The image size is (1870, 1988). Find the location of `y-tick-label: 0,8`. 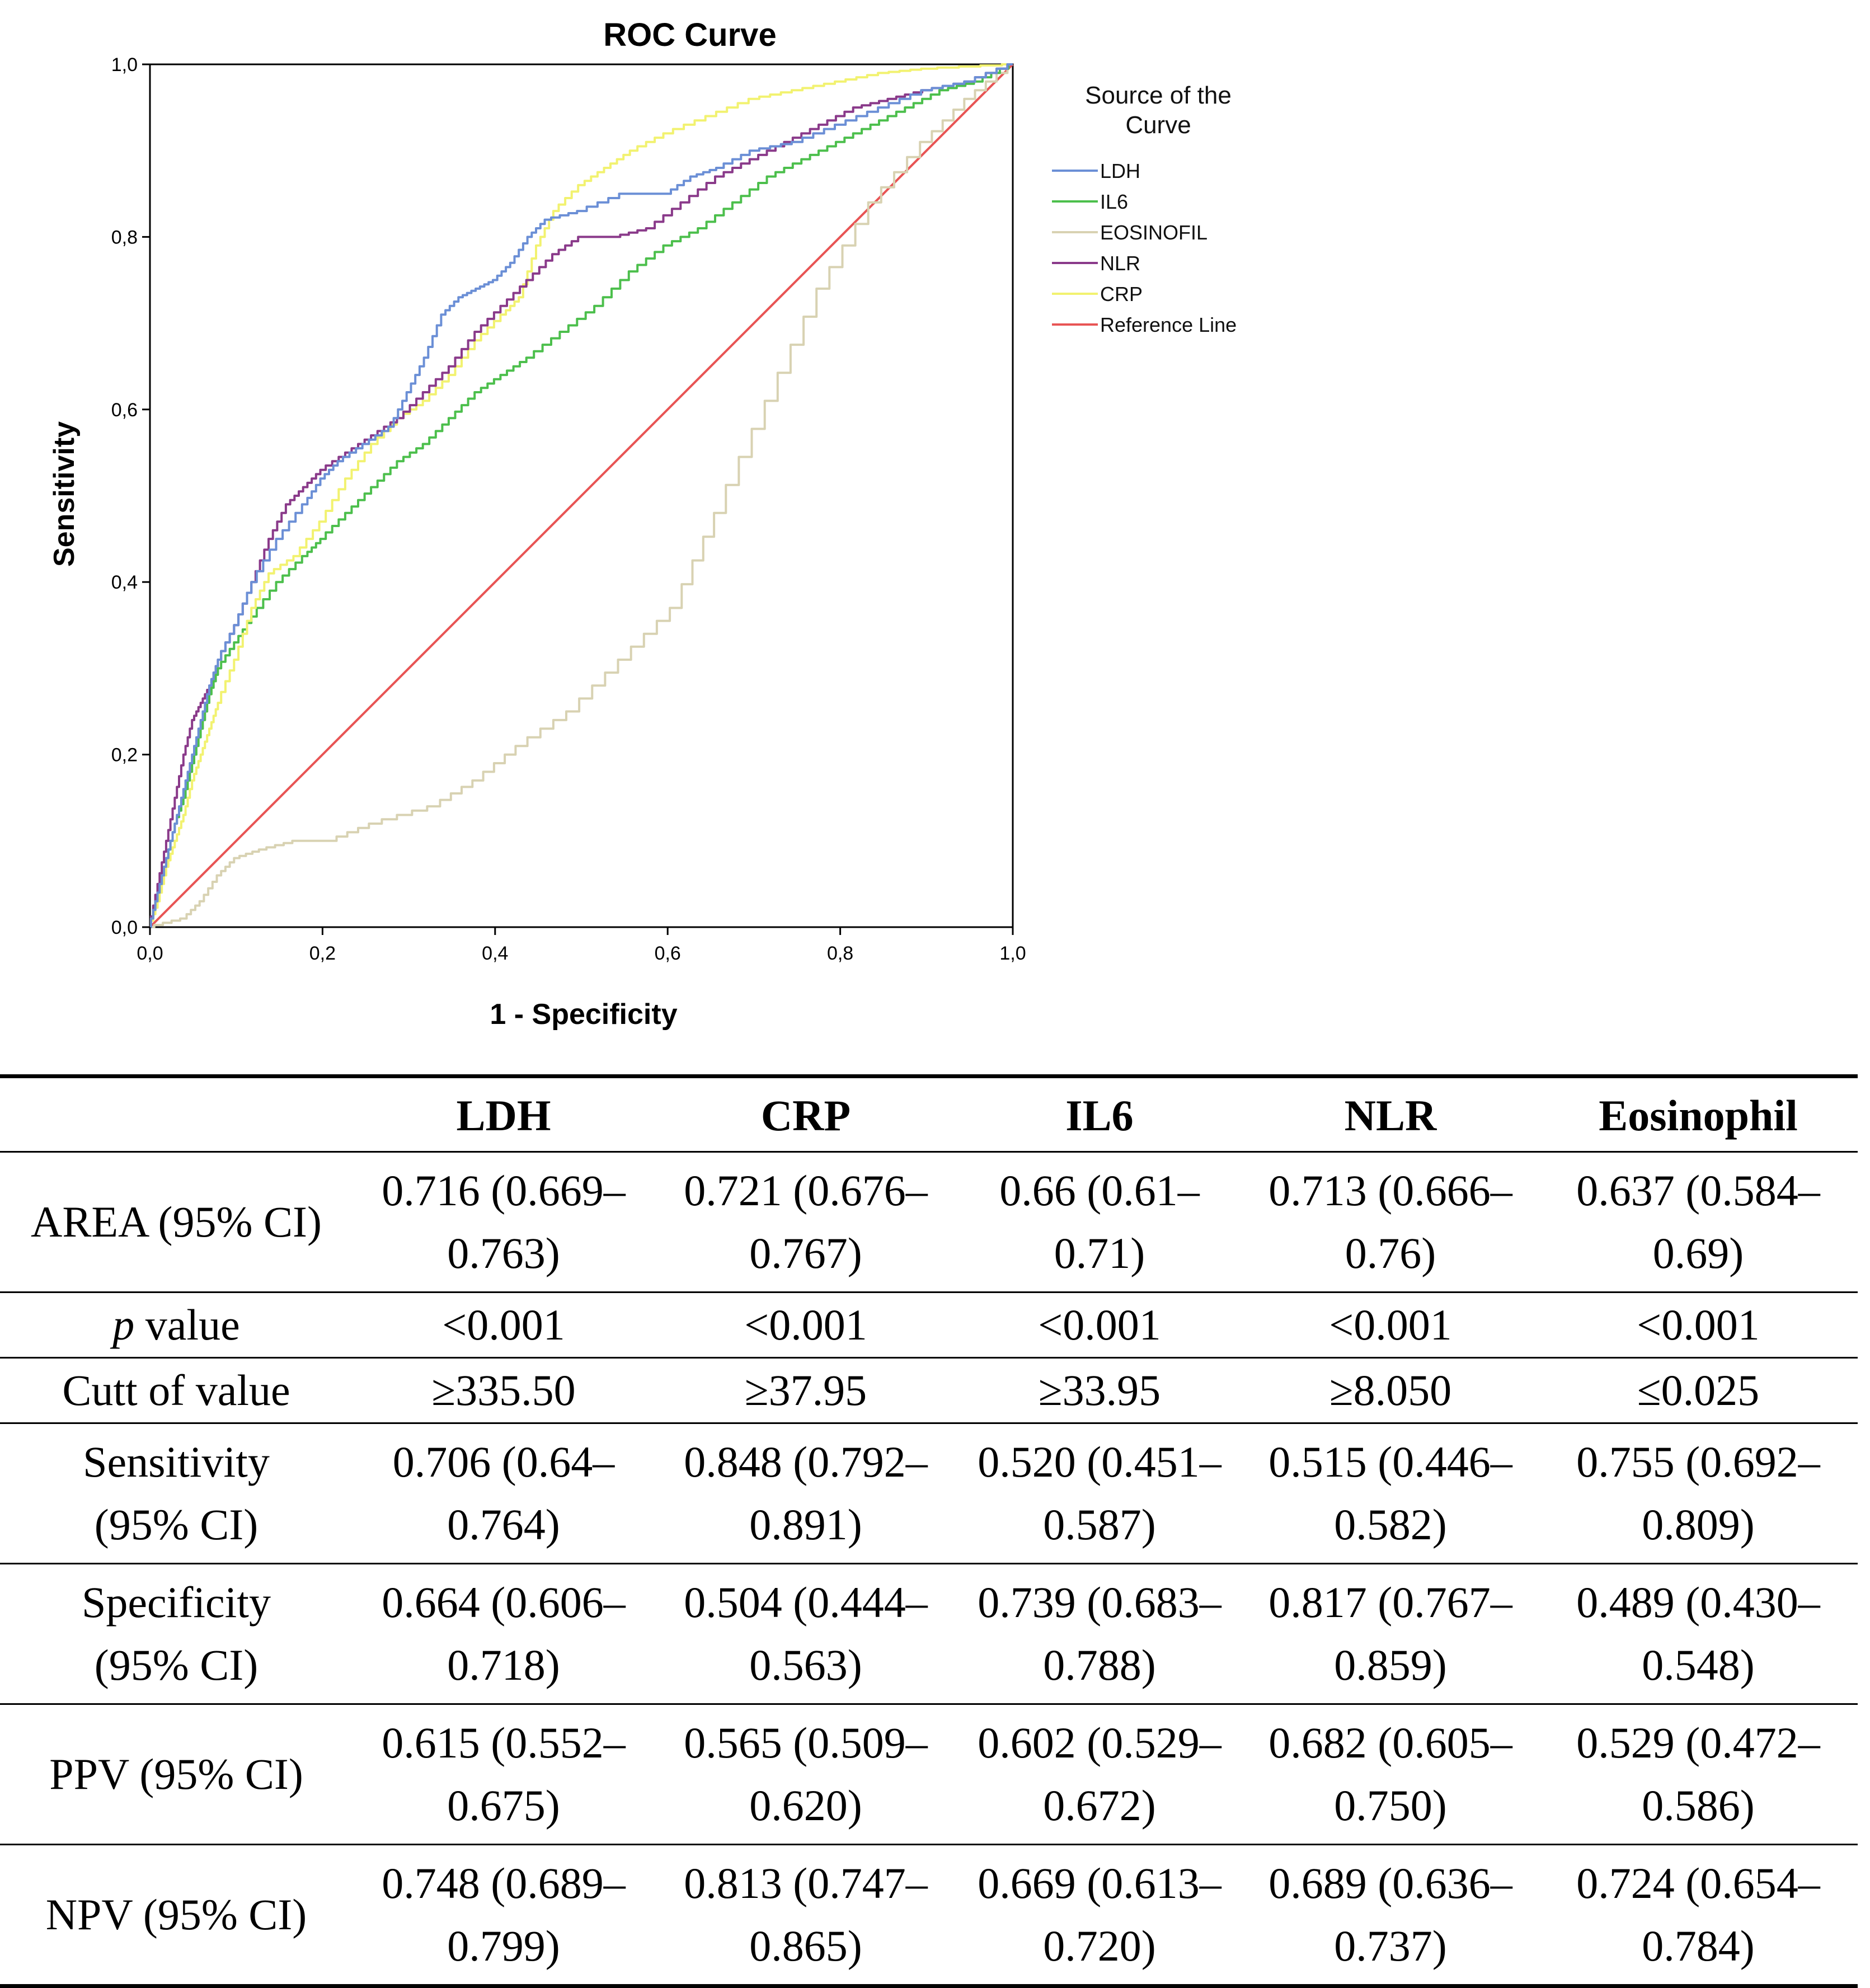

y-tick-label: 0,8 is located at coordinates (124, 237).